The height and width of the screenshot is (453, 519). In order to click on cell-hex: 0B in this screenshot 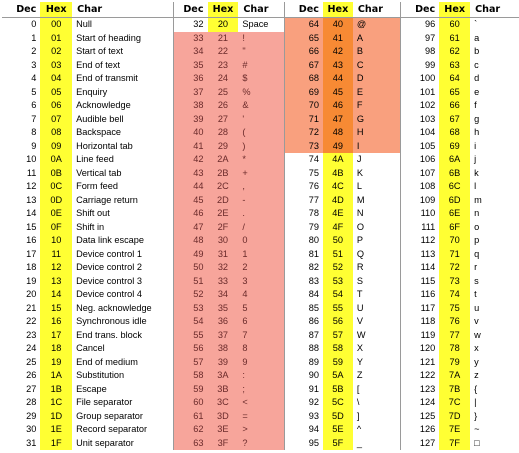, I will do `click(56, 173)`.